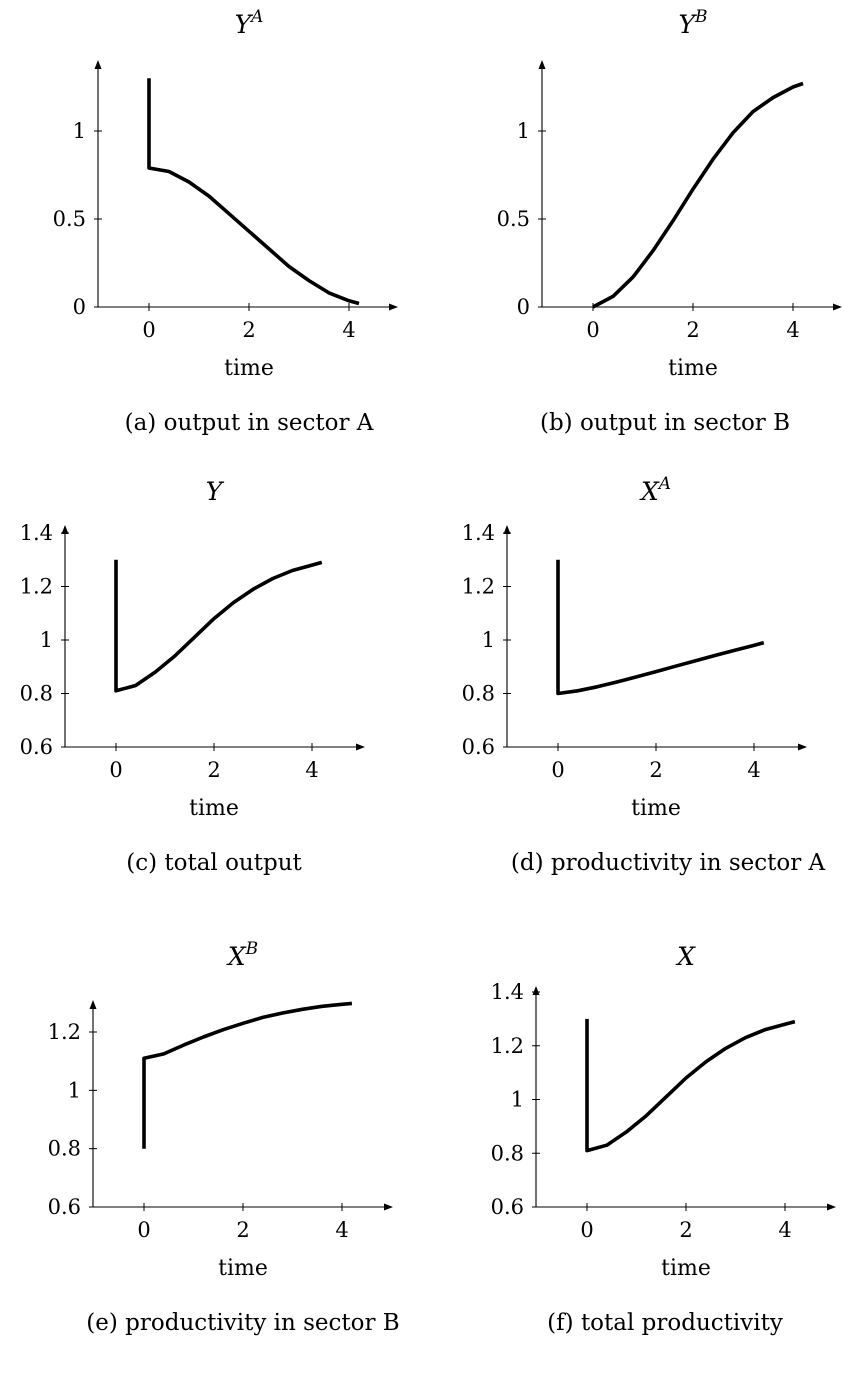  I want to click on chart-panel-3: 0 2 4 0.6 0.8 1 1.2 1.4 time Y (c) total output, so click(192, 676).